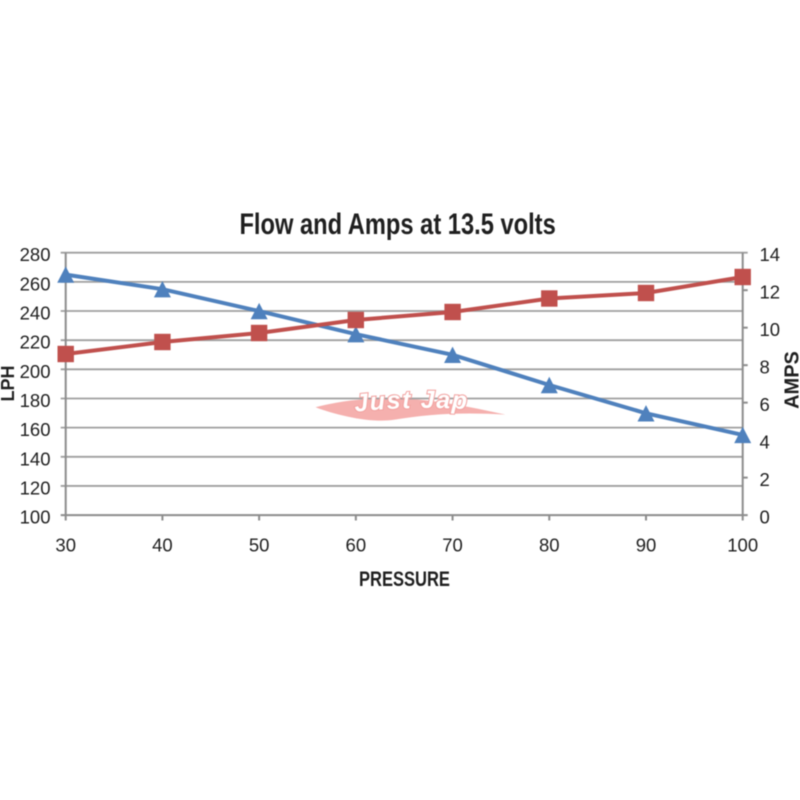  Describe the element at coordinates (411, 402) in the screenshot. I see `svg-text: Just Jap` at that location.